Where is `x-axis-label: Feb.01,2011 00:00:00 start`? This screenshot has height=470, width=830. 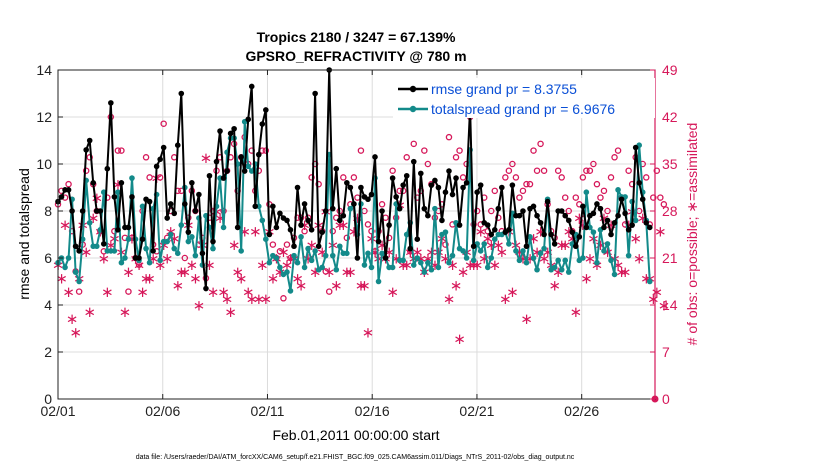 x-axis-label: Feb.01,2011 00:00:00 start is located at coordinates (355, 435).